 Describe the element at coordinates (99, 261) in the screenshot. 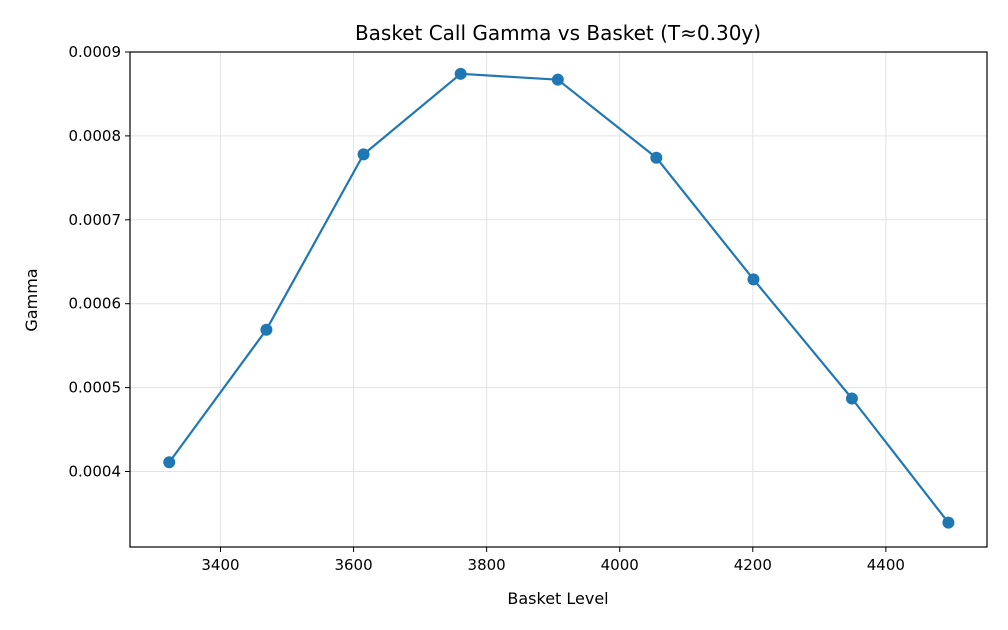

I see `y-axis-ticks: 0.0004 0.0005 0.0006 0.0007 0.0008 0.0009` at that location.